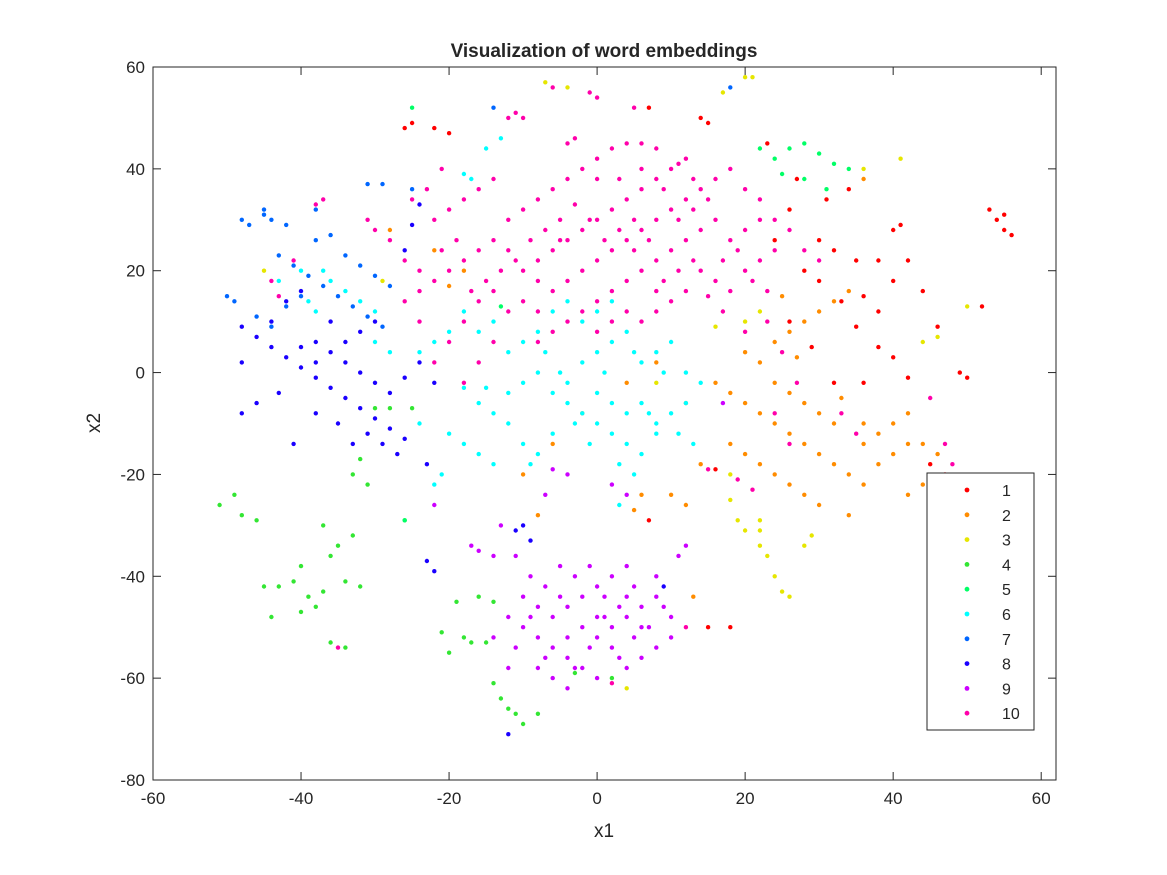 This screenshot has height=875, width=1167. I want to click on legend-label: 10, so click(1011, 714).